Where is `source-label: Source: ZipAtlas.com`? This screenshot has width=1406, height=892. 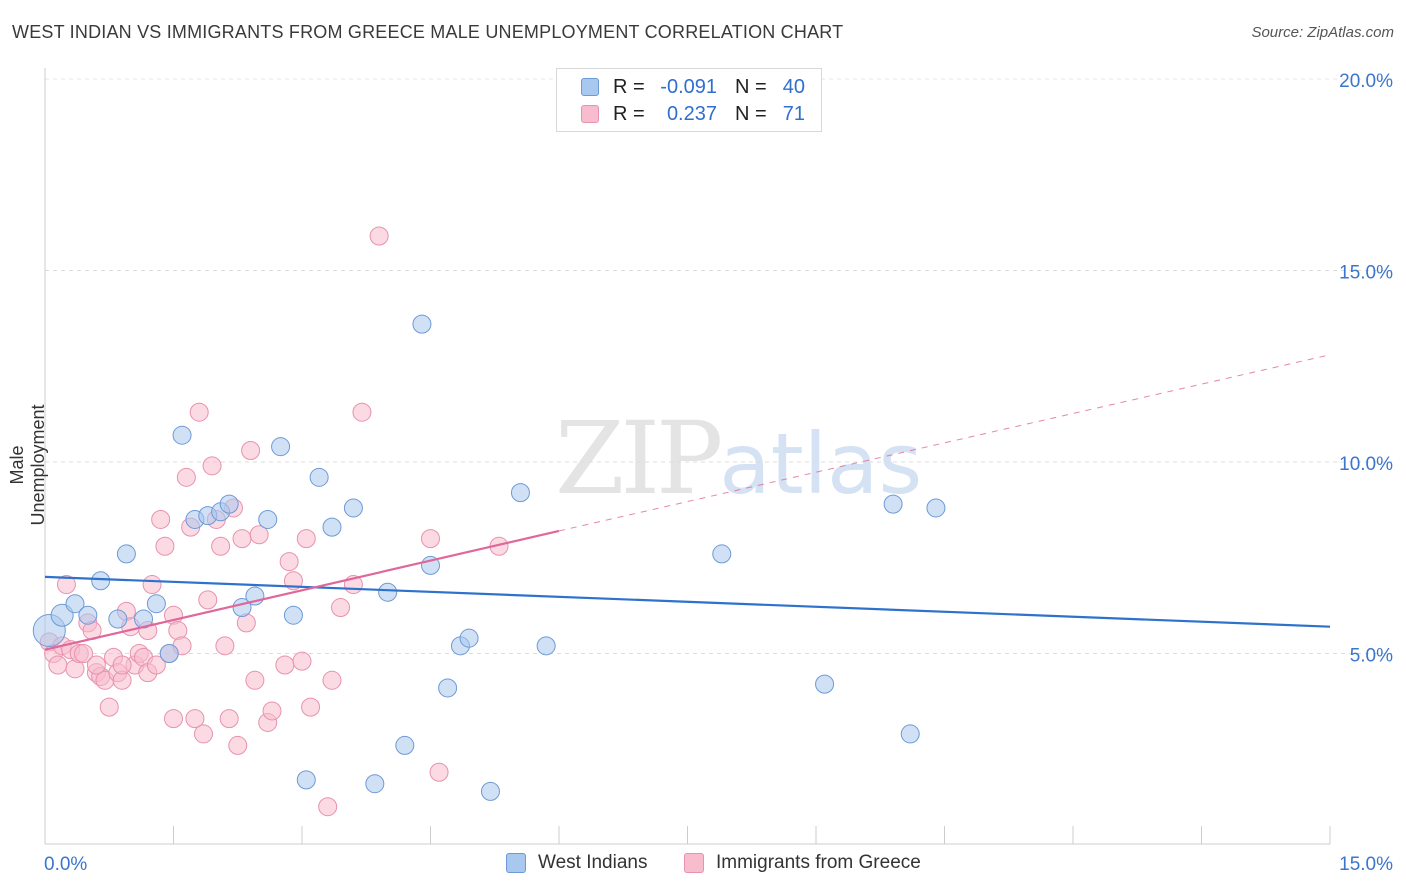
source-label: Source: ZipAtlas.com is located at coordinates (1322, 32).